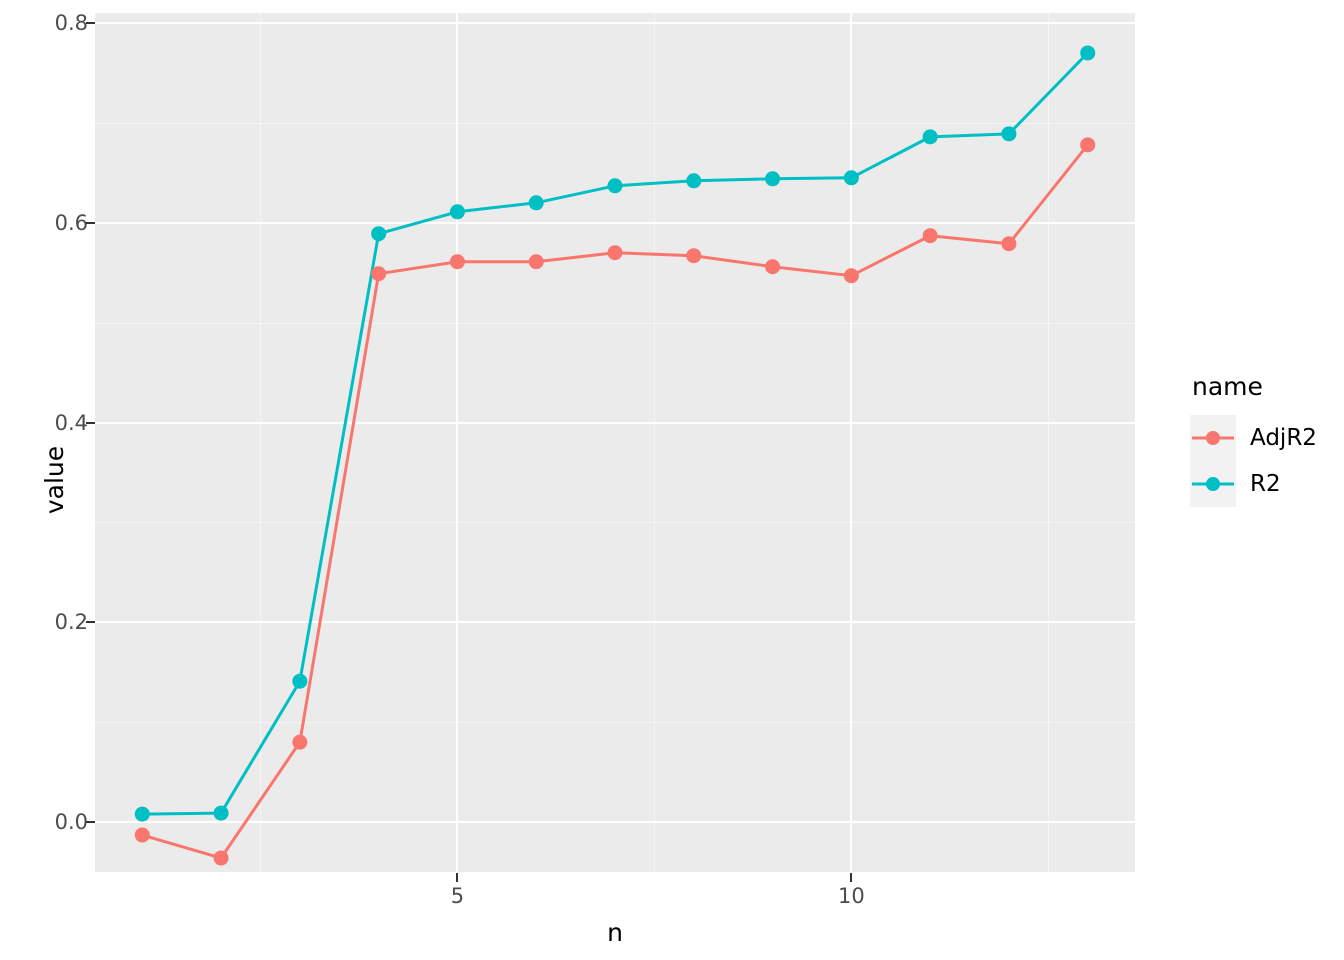  I want to click on legend: name AdjR2 R2, so click(1265, 439).